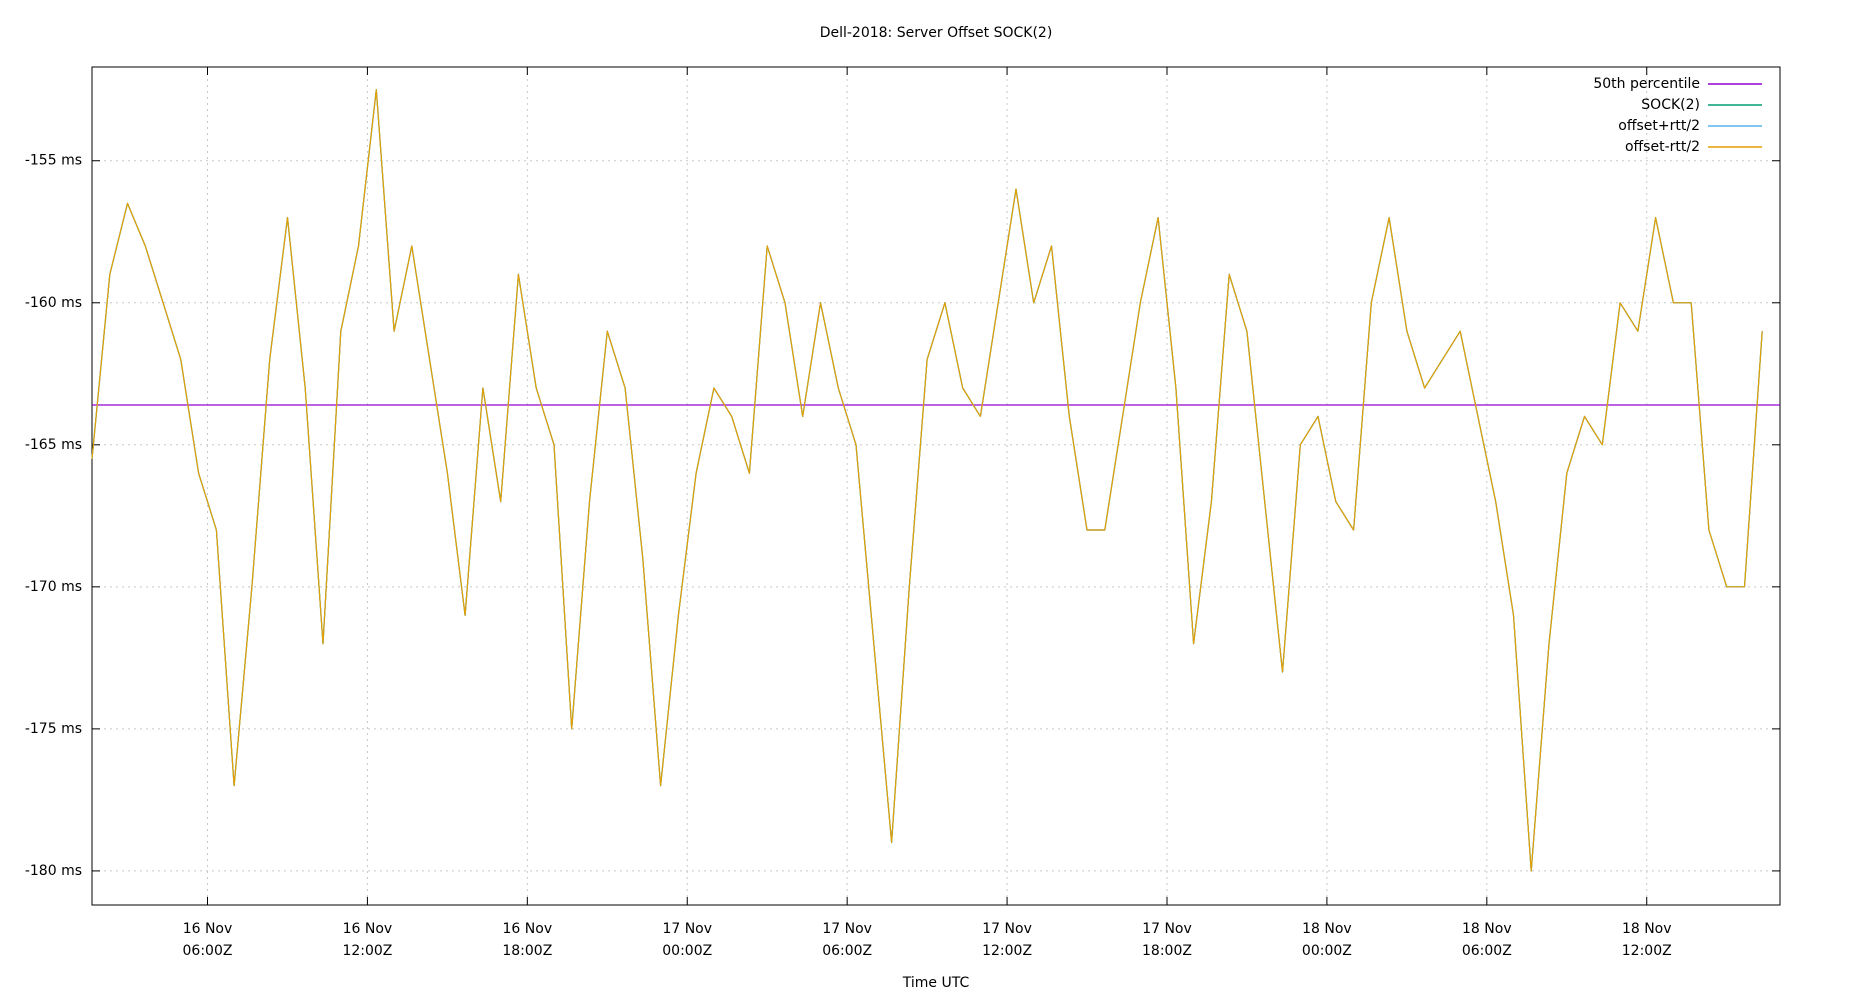 The height and width of the screenshot is (1000, 1850). I want to click on x-tick-label: 18 Nov 12:00Z, so click(1647, 940).